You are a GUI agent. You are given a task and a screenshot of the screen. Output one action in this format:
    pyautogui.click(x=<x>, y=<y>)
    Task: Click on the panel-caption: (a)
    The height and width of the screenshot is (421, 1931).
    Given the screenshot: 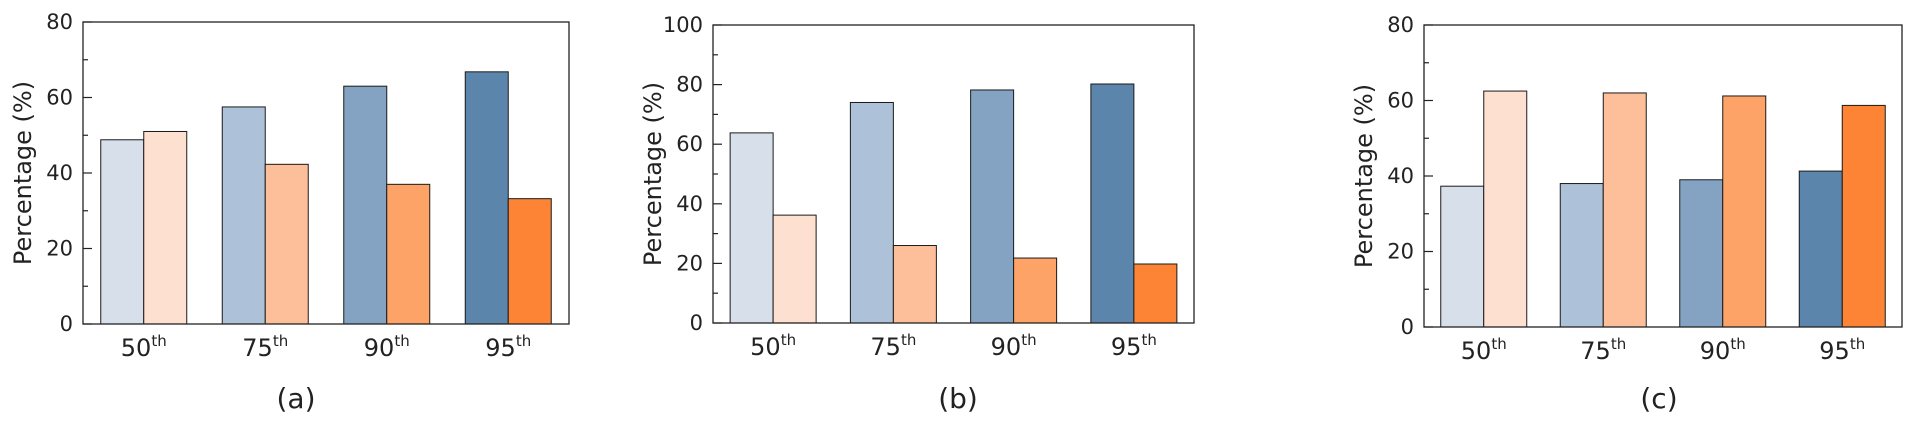 What is the action you would take?
    pyautogui.click(x=295, y=398)
    